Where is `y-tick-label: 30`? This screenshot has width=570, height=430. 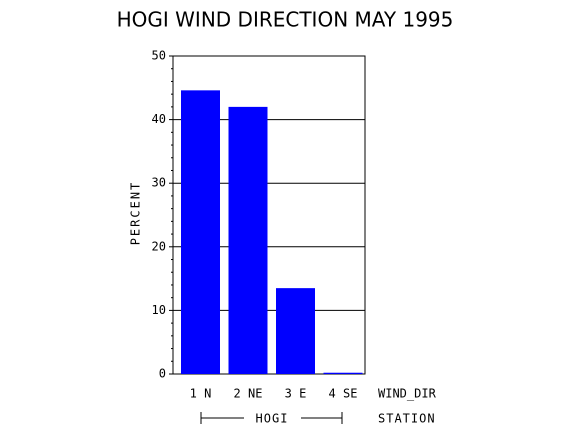 y-tick-label: 30 is located at coordinates (159, 183).